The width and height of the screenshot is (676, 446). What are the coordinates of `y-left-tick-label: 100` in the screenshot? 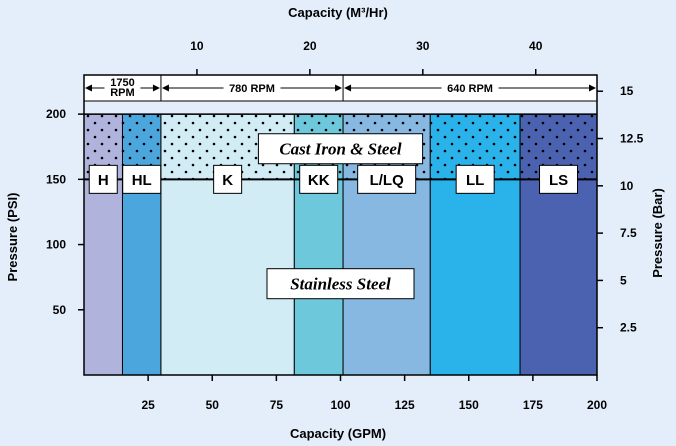 It's located at (56, 245).